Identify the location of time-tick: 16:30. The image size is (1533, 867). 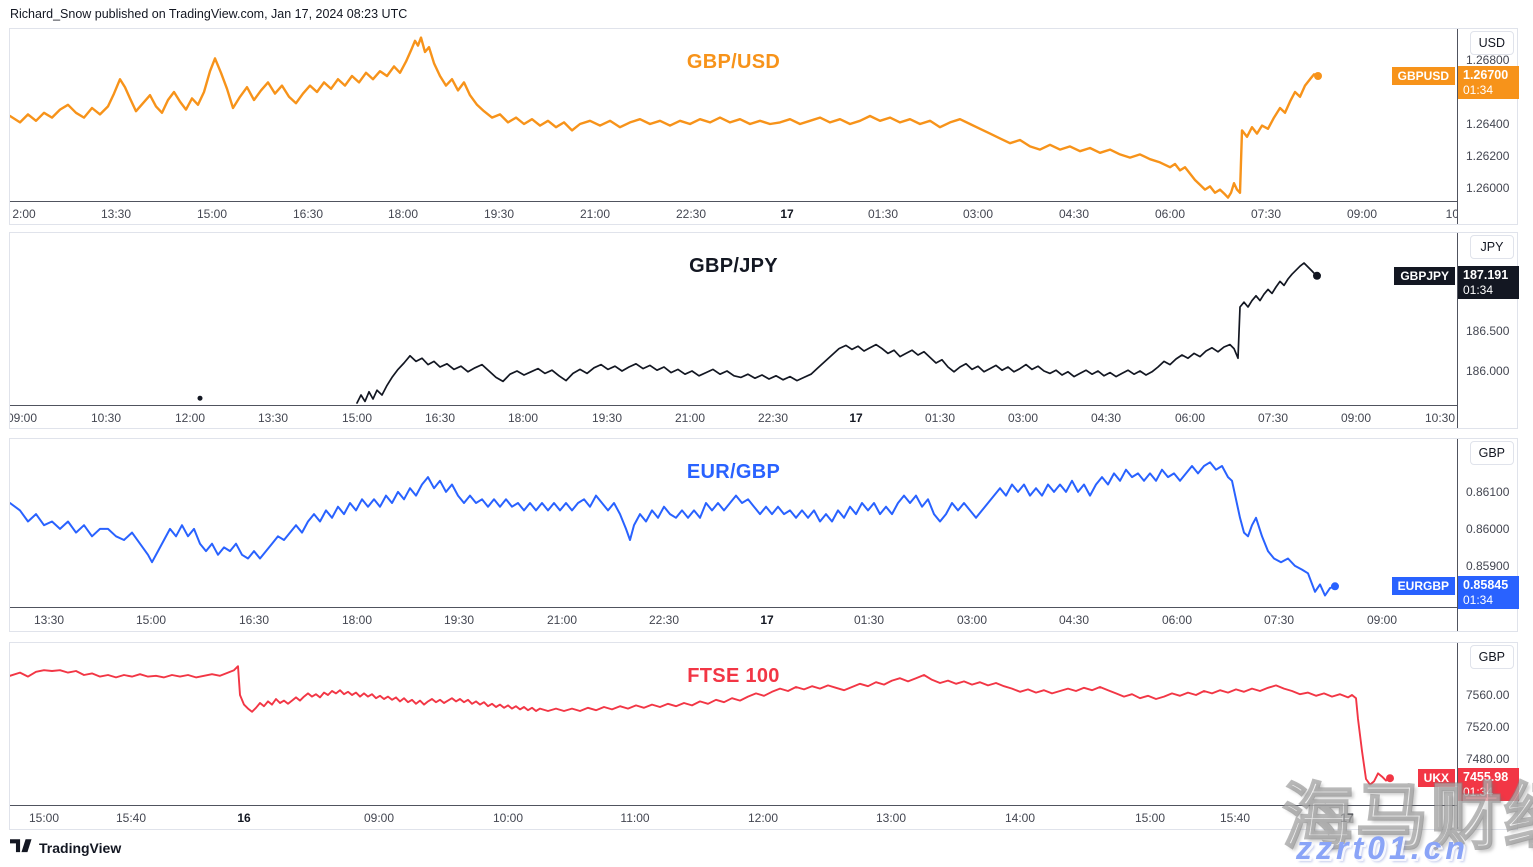
(308, 214).